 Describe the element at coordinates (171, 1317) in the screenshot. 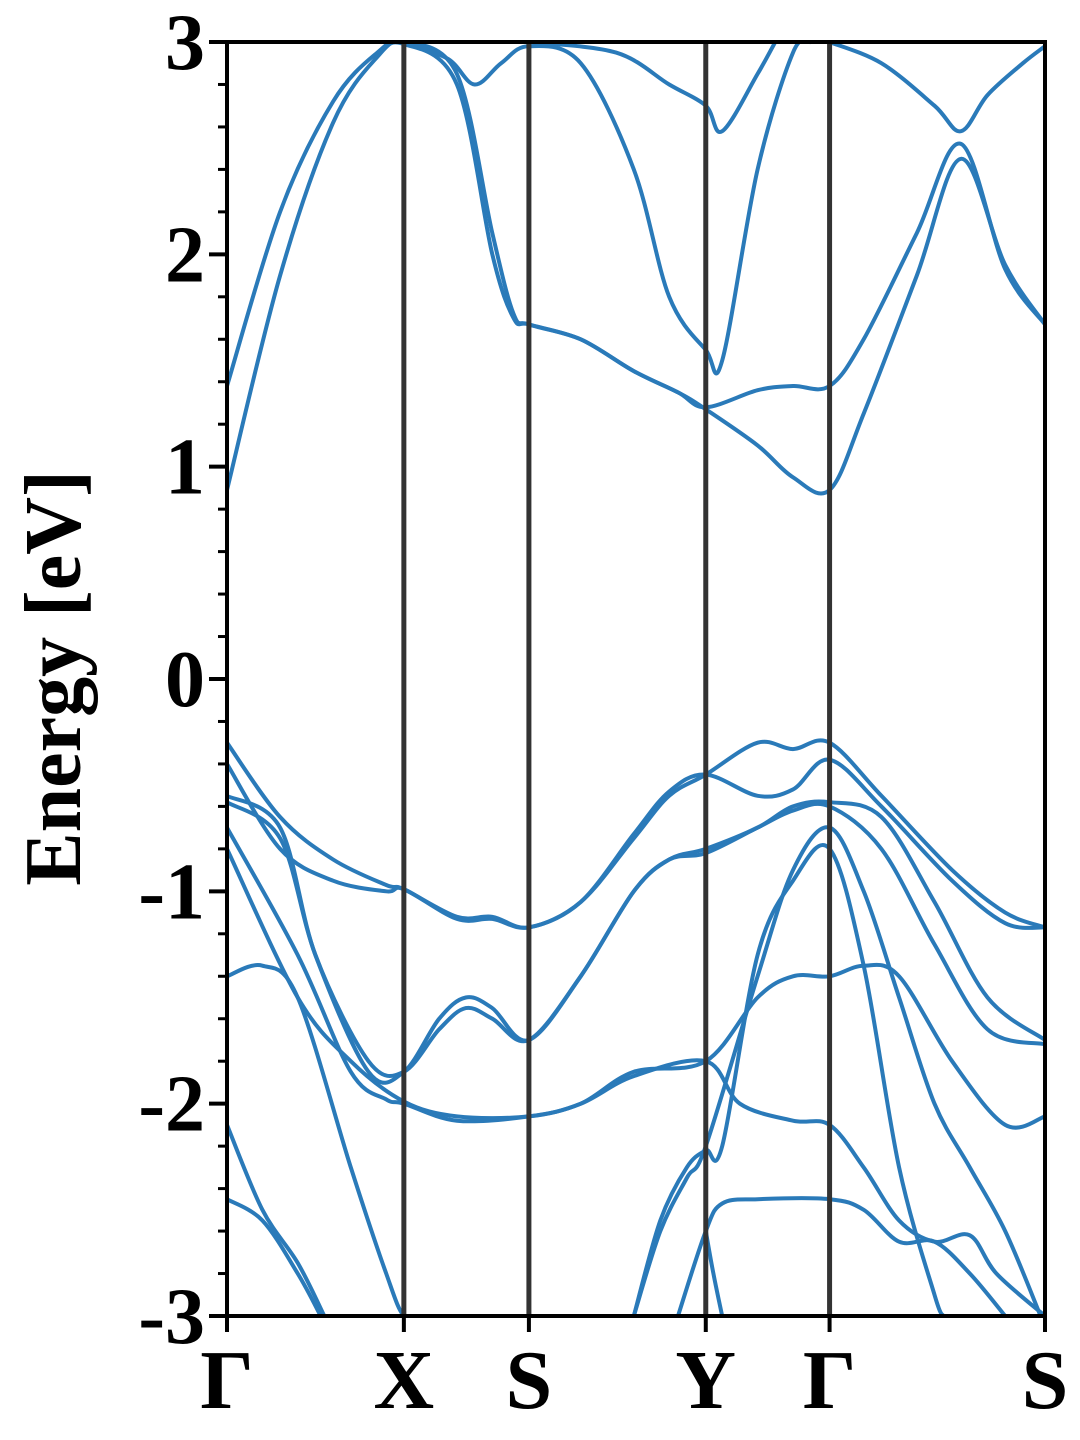

I see `y-tick-label: -3` at that location.